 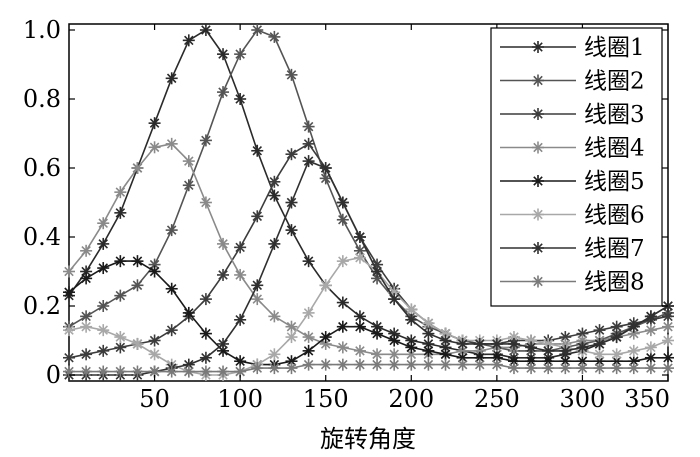 What do you see at coordinates (572, 82) in the screenshot?
I see `legend-item: 线圈2` at bounding box center [572, 82].